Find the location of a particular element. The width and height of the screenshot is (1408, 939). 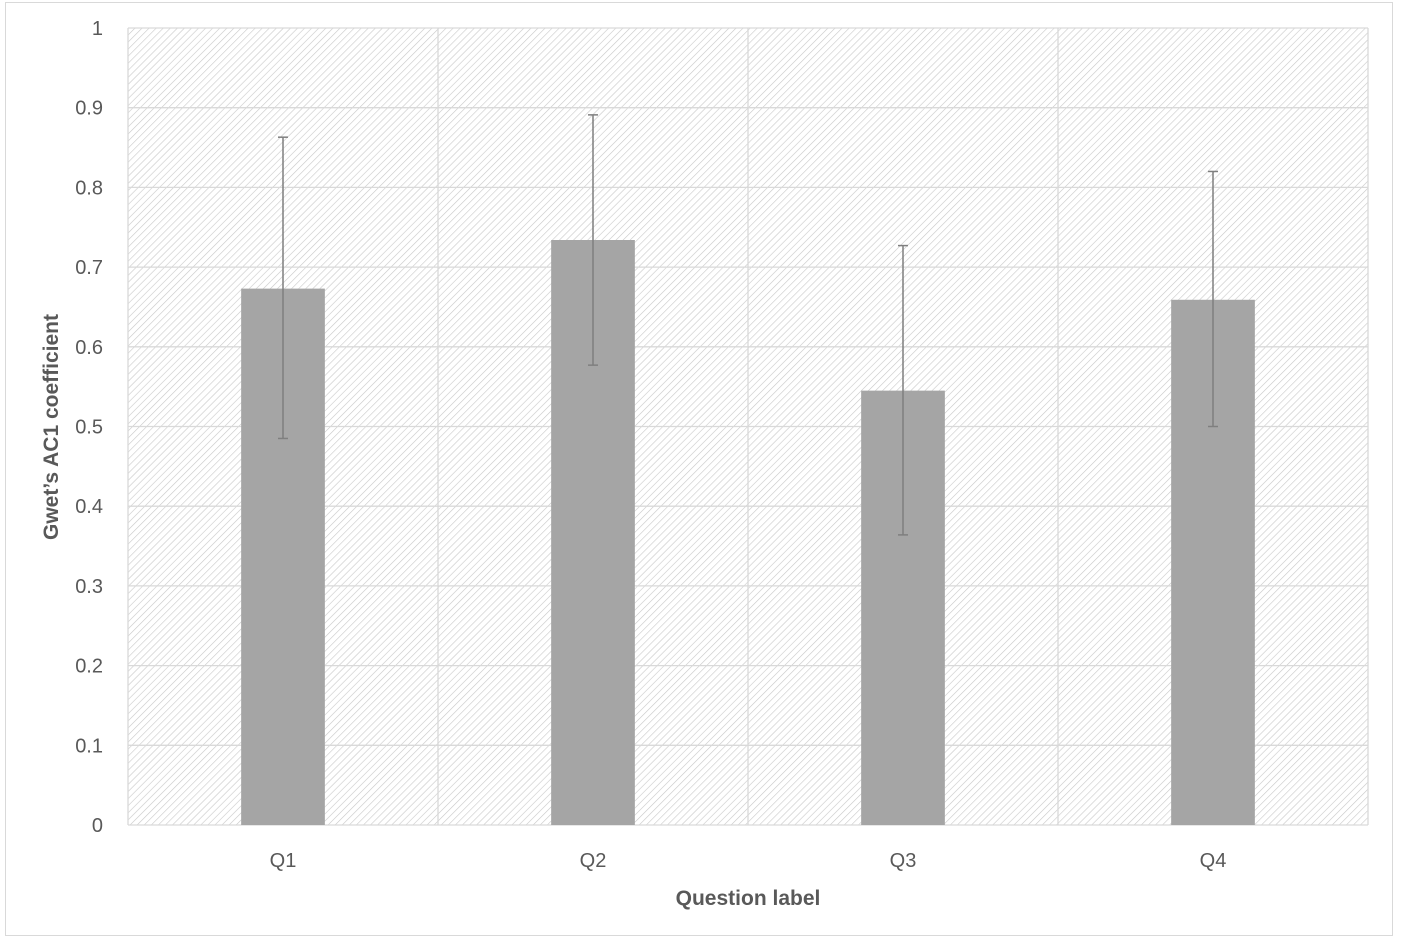

y-tick-label: 0.6 is located at coordinates (89, 348).